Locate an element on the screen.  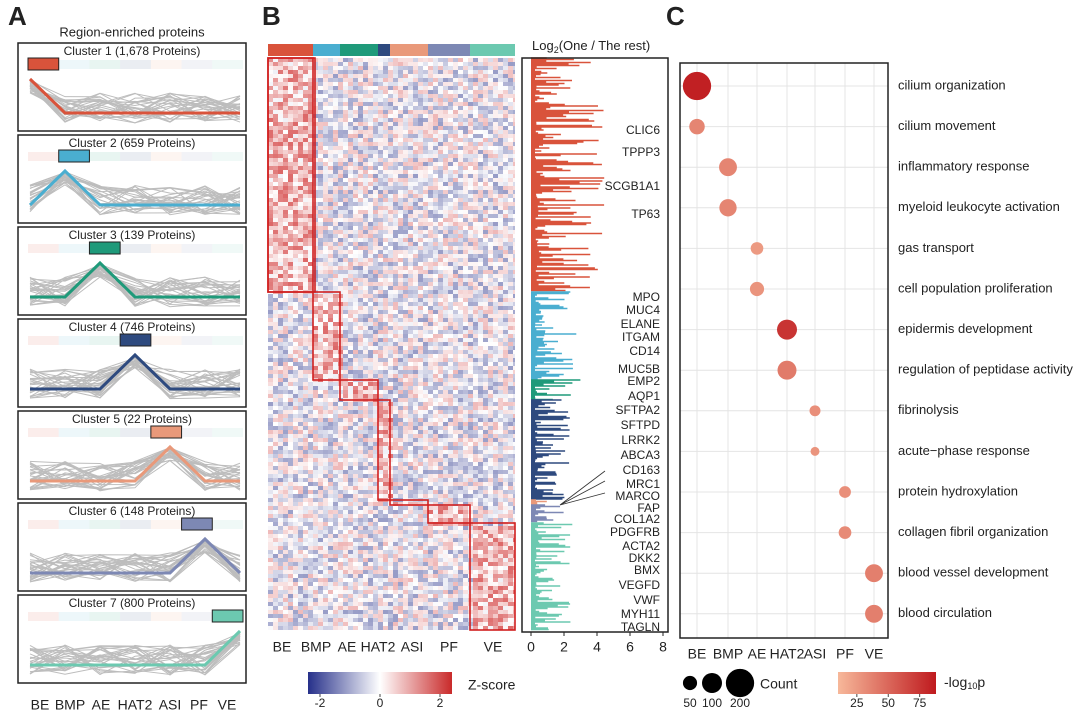
panel-letter: A is located at coordinates (17, 16).